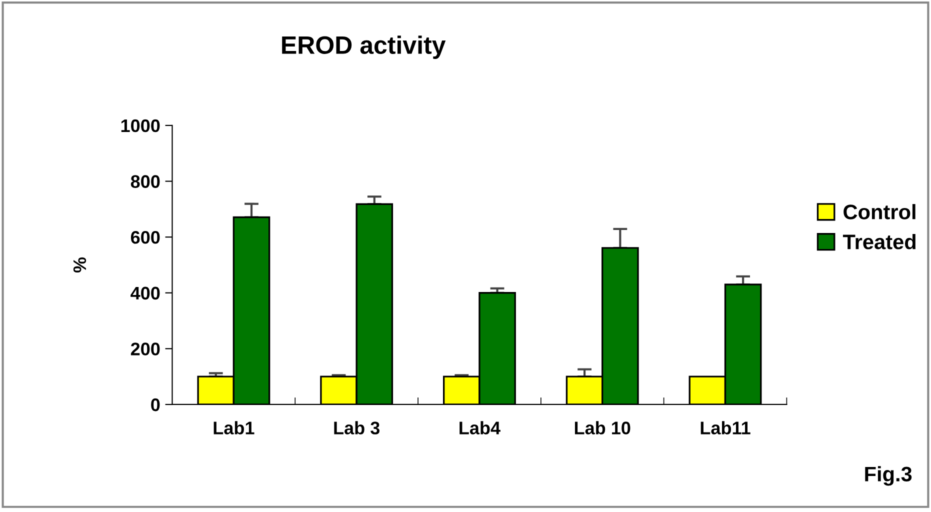 Image resolution: width=931 pixels, height=512 pixels. What do you see at coordinates (480, 427) in the screenshot?
I see `x-tick-label: Lab4` at bounding box center [480, 427].